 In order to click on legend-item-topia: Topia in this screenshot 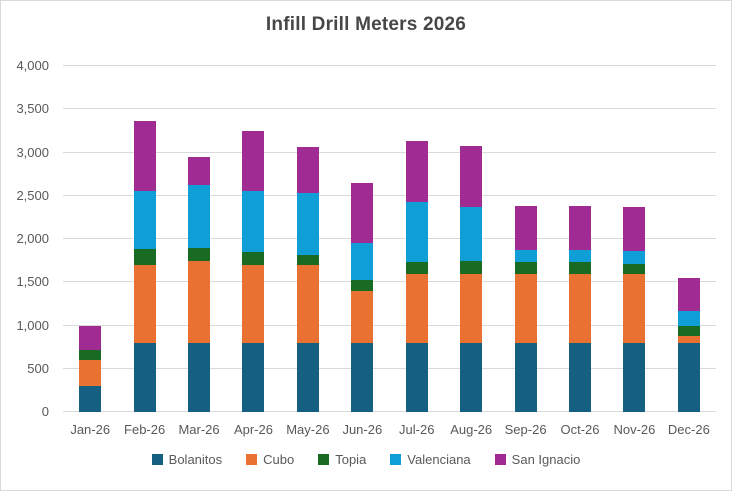, I will do `click(342, 459)`.